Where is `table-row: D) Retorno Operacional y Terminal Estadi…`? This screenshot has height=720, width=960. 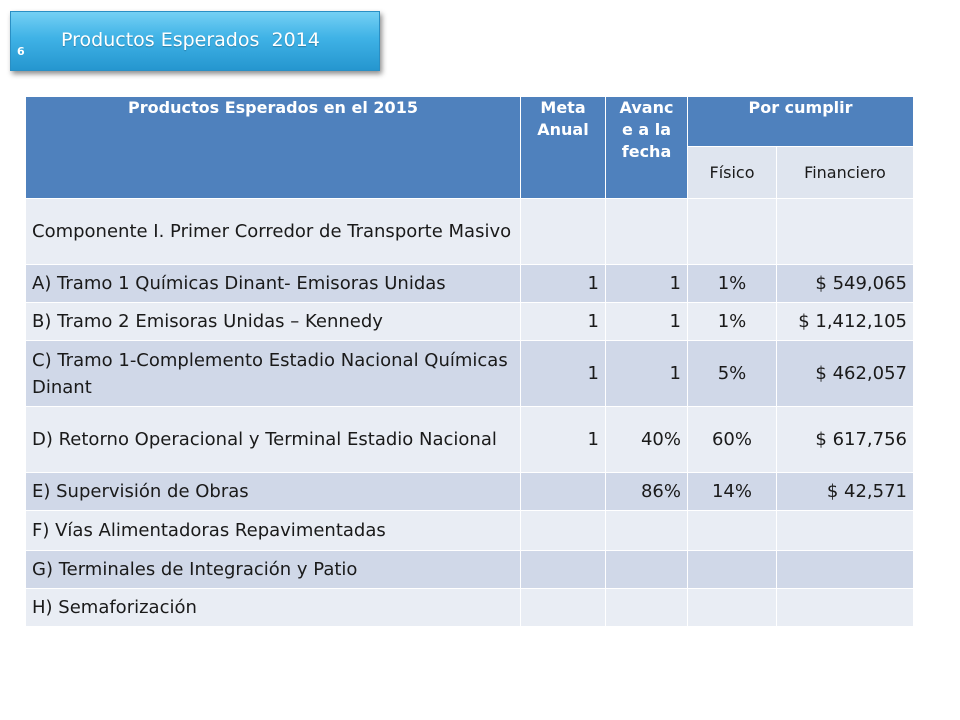 table-row: D) Retorno Operacional y Terminal Estadi… is located at coordinates (469, 439).